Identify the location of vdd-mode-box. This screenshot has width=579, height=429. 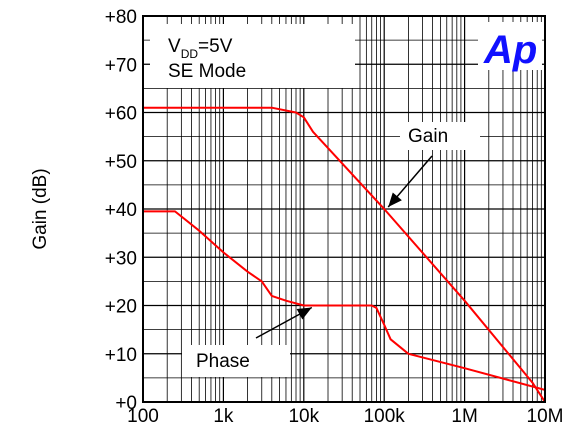
(252, 56).